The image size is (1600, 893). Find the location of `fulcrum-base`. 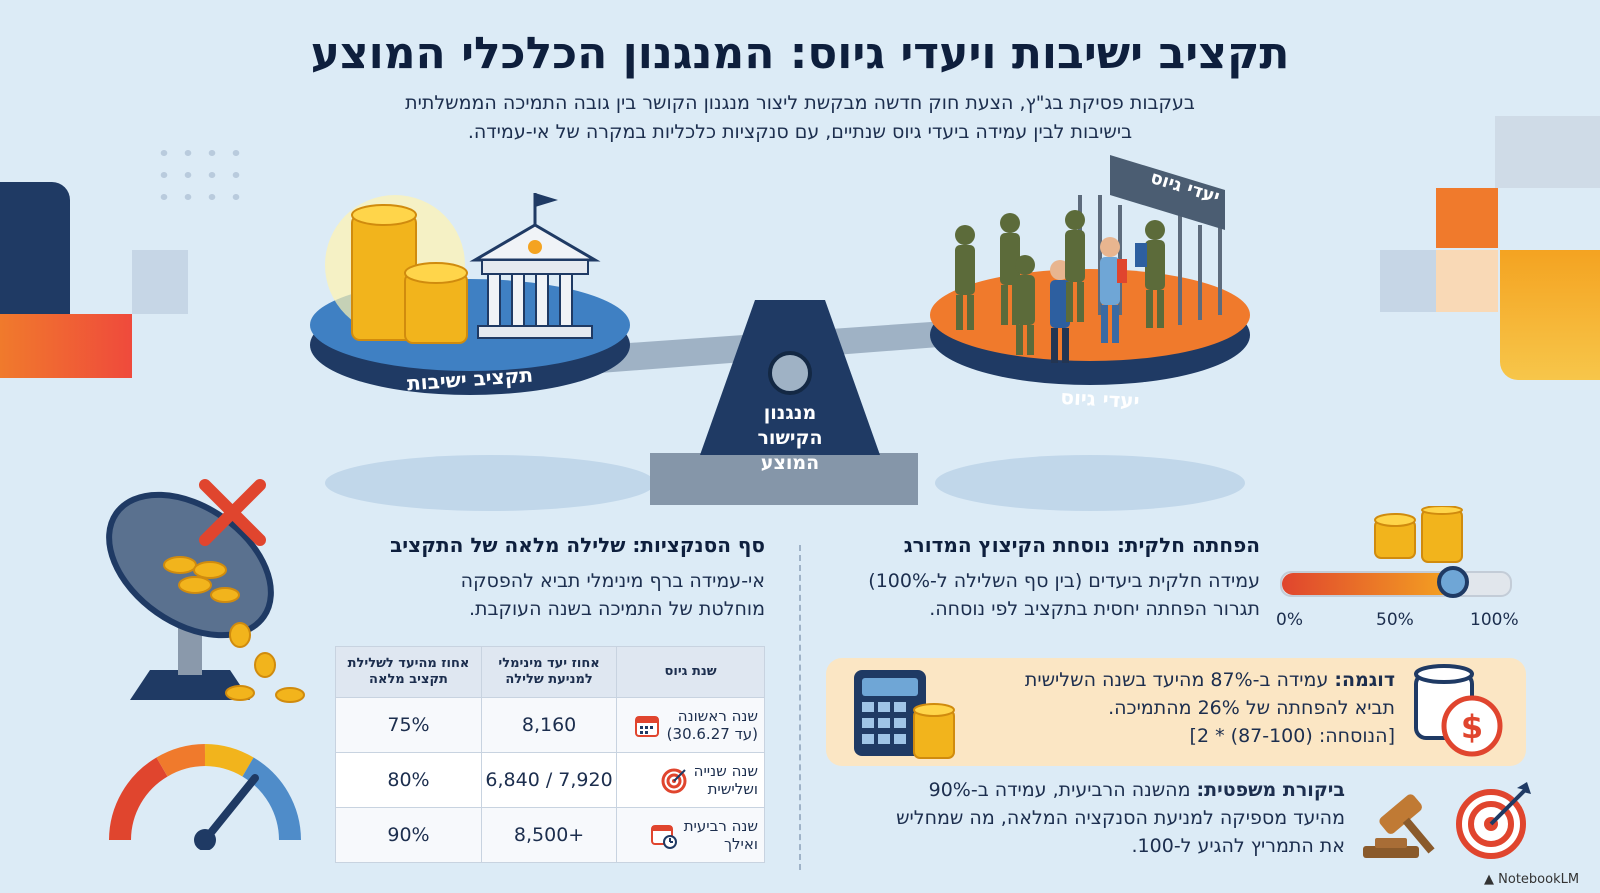

fulcrum-base is located at coordinates (784, 479).